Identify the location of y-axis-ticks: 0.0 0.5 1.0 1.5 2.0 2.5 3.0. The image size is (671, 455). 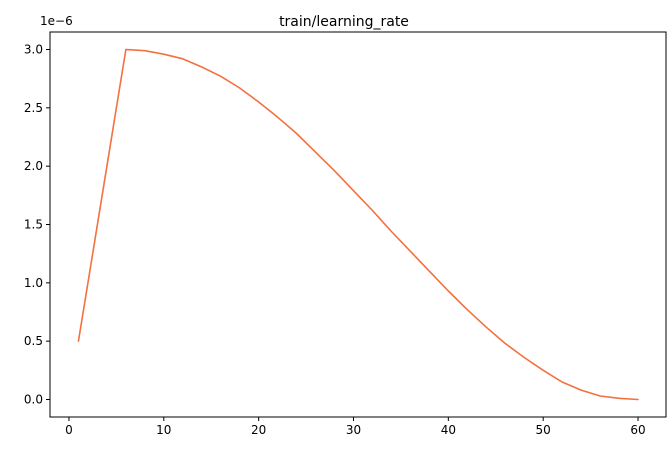
(37, 225).